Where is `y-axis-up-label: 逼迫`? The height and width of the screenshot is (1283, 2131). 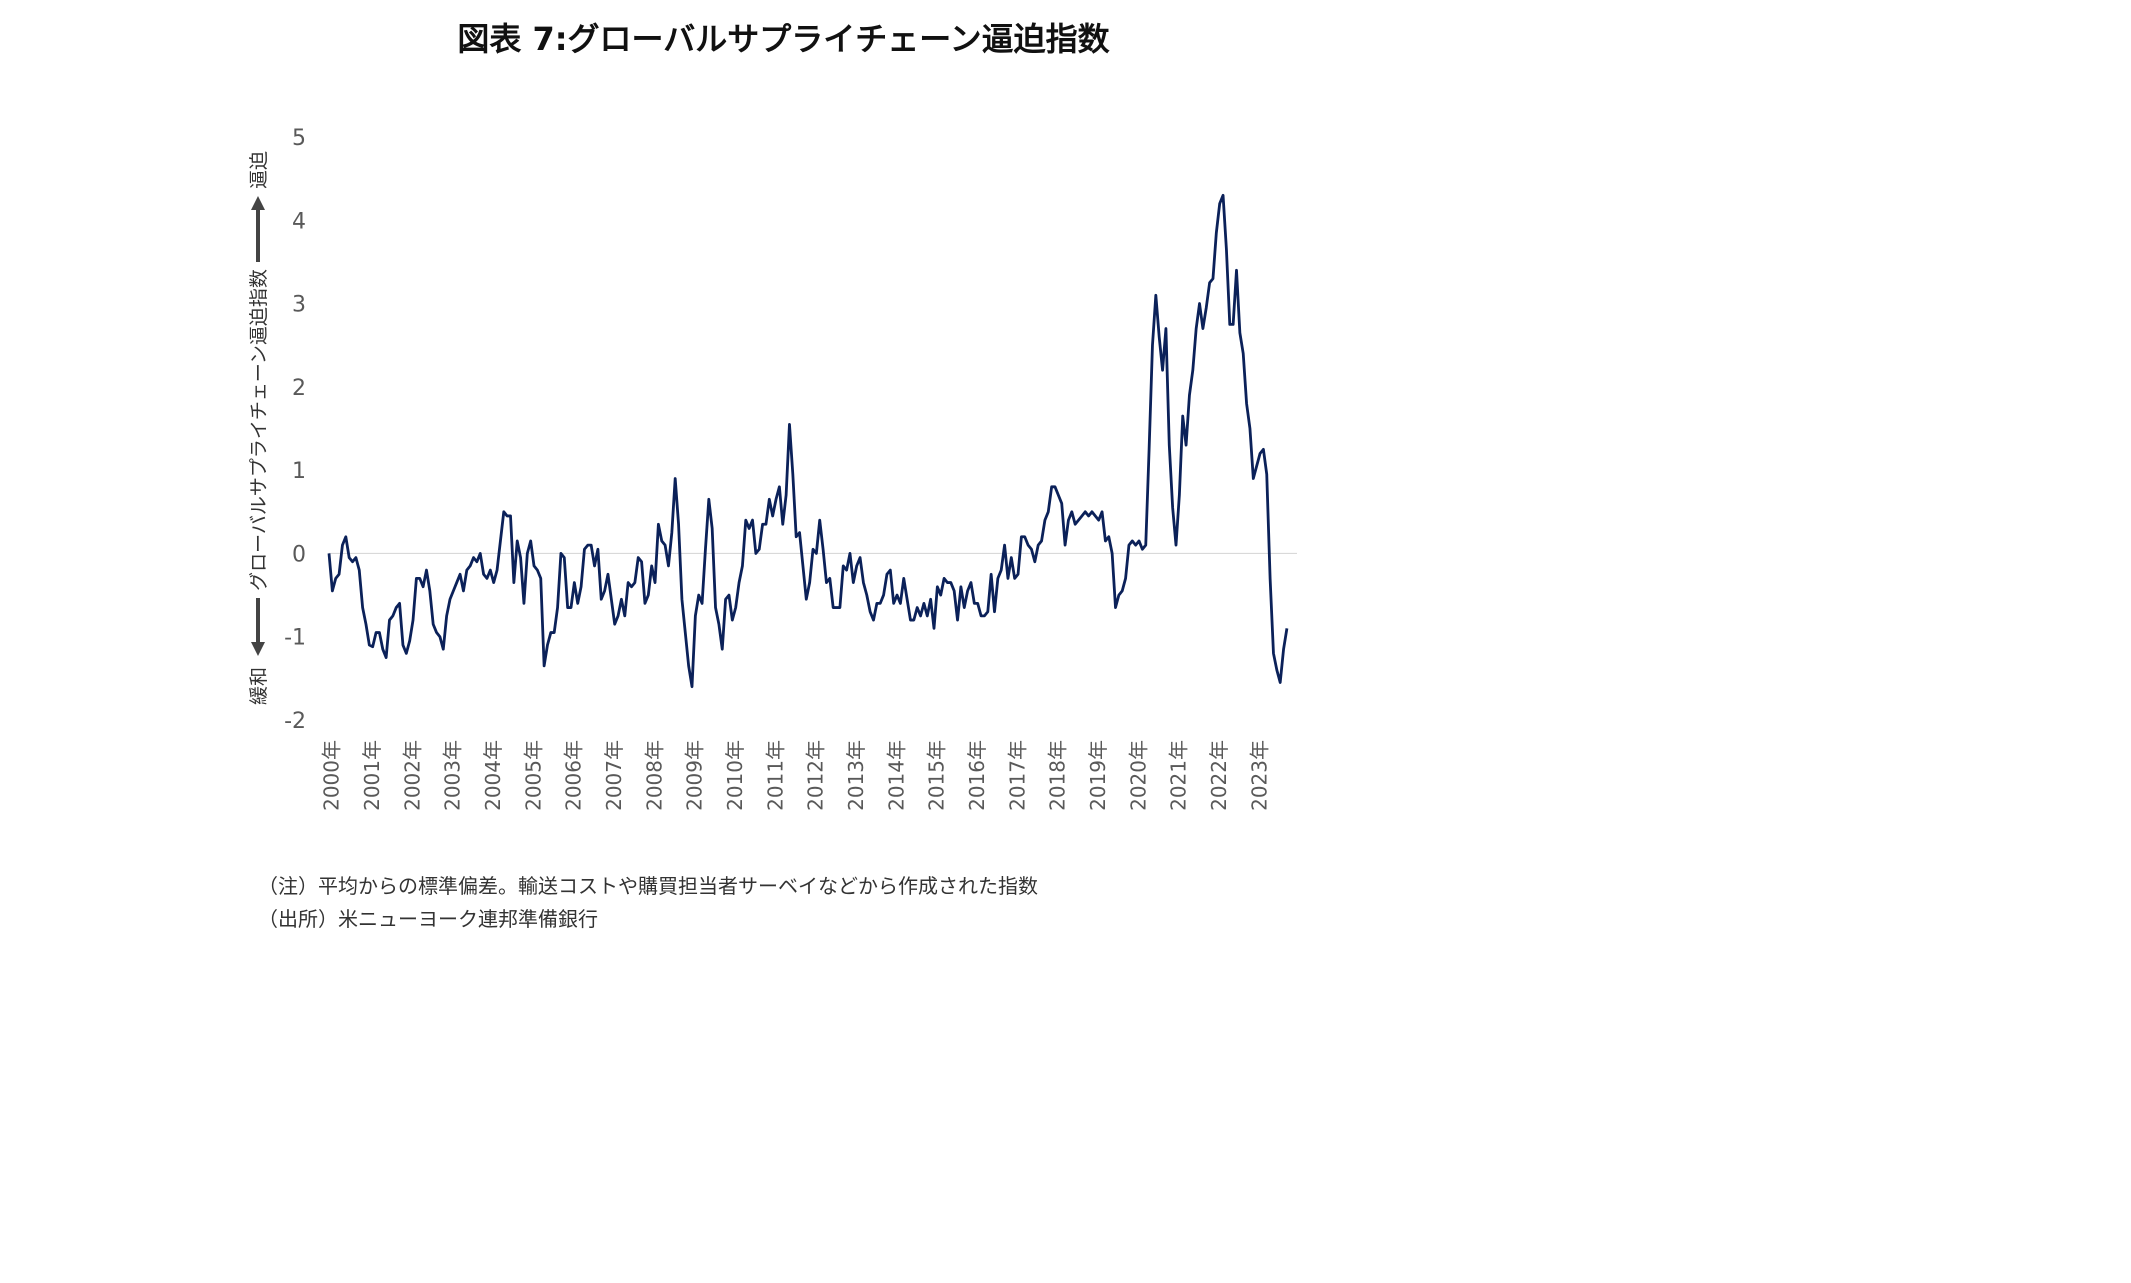
y-axis-up-label: 逼迫 is located at coordinates (259, 170).